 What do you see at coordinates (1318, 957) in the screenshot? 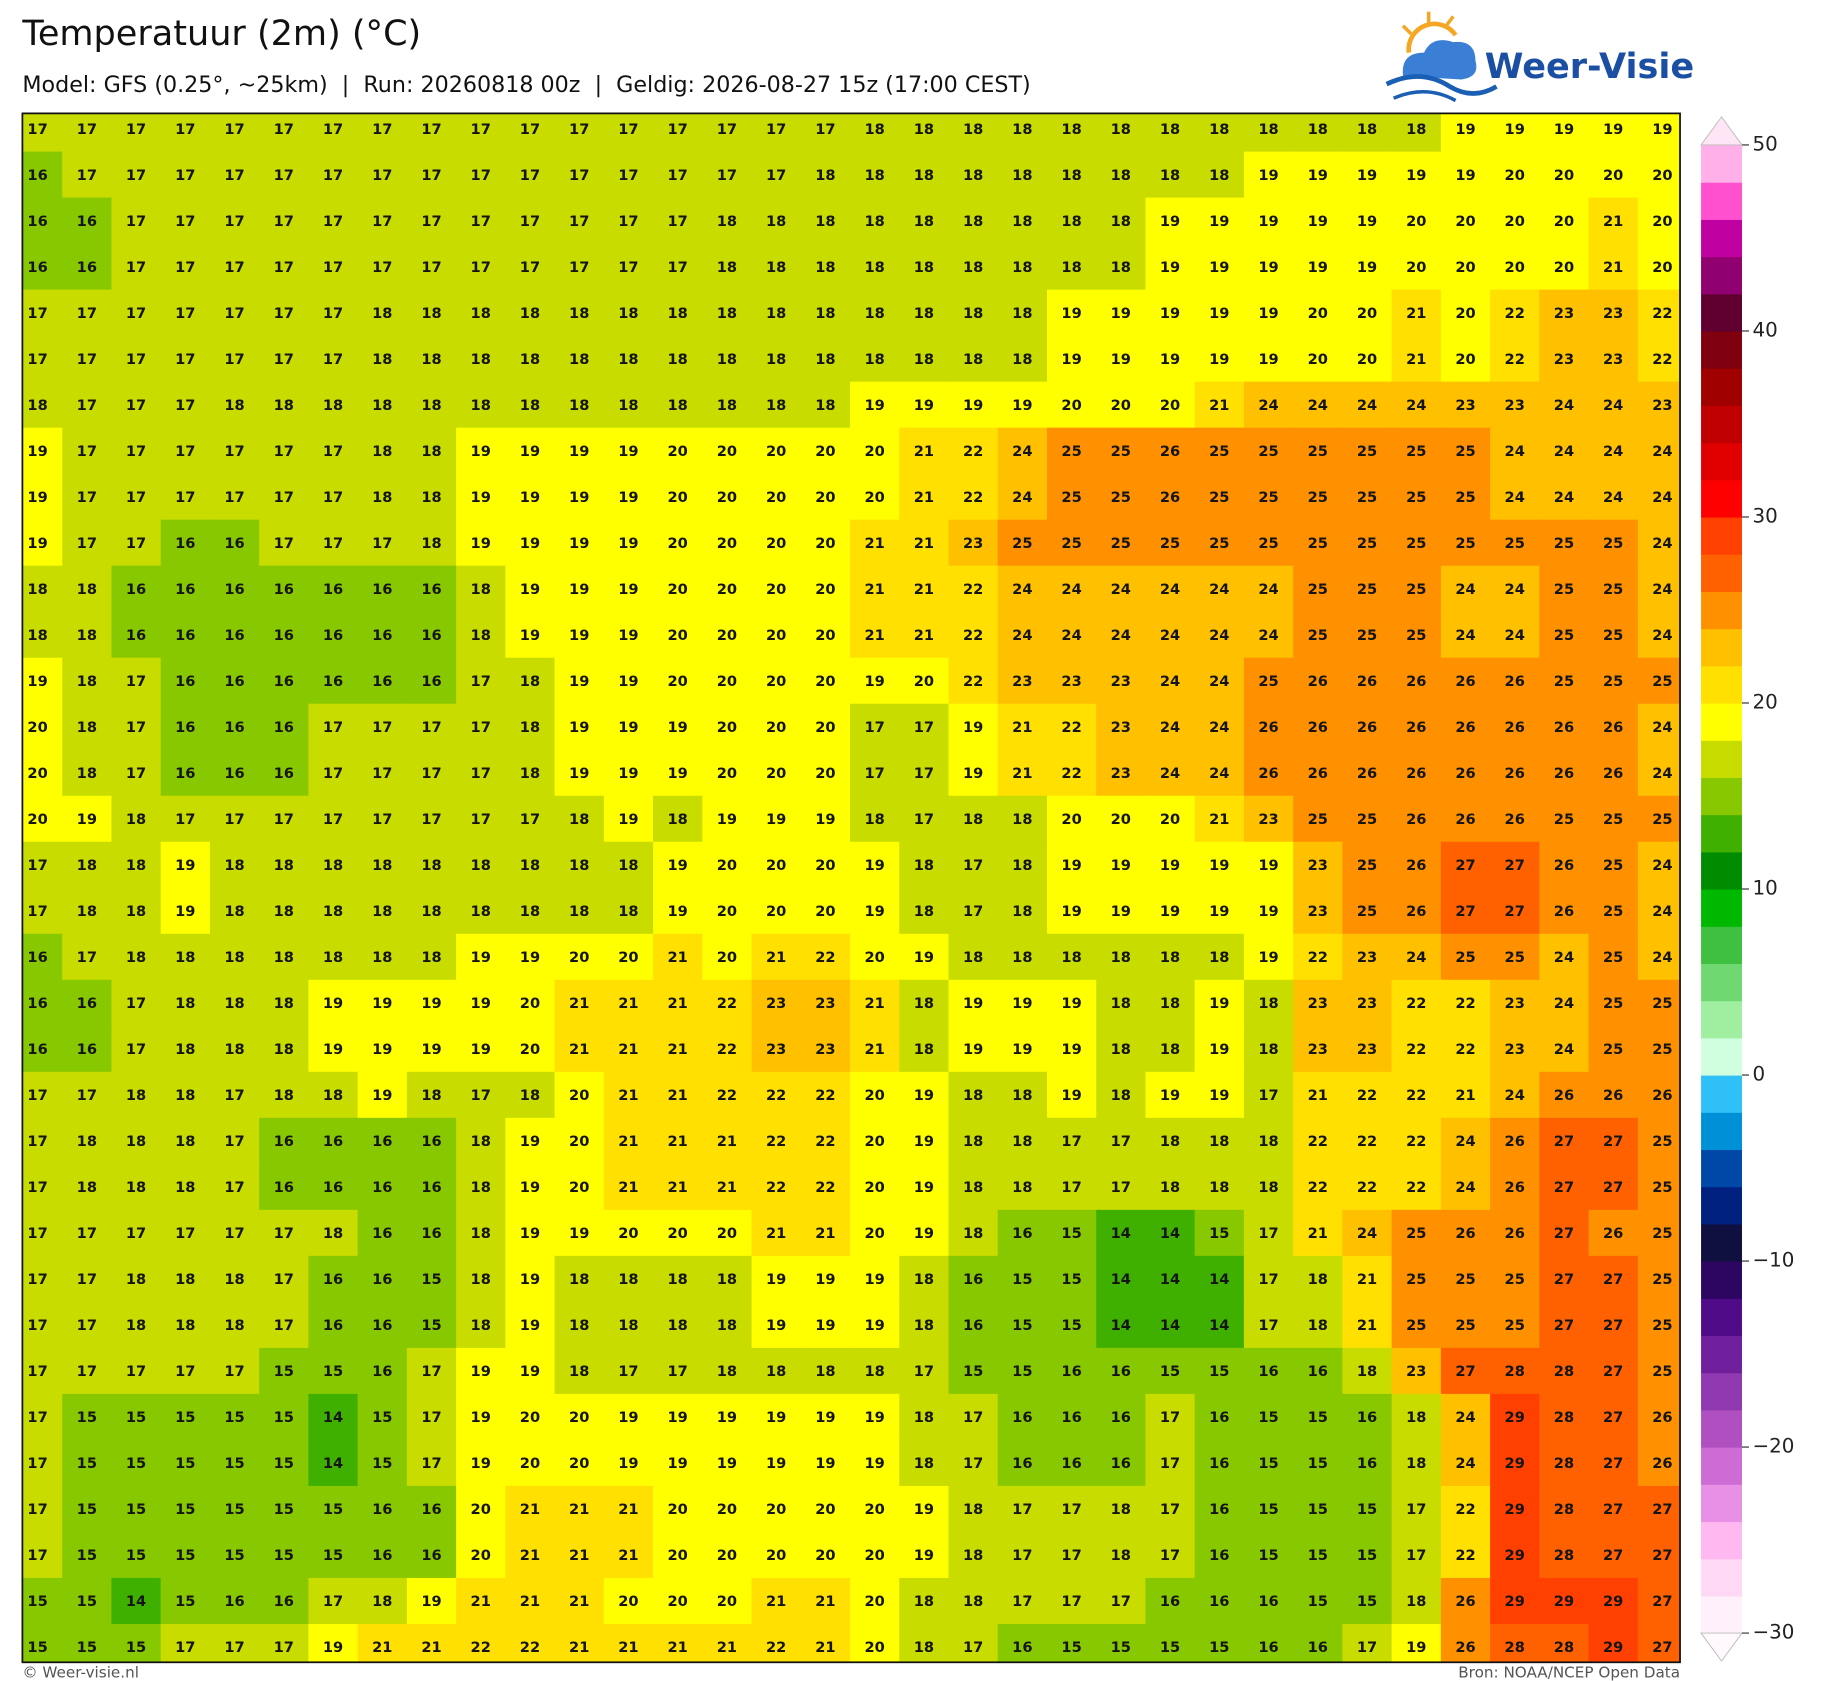
I see `temperature-label: 22` at bounding box center [1318, 957].